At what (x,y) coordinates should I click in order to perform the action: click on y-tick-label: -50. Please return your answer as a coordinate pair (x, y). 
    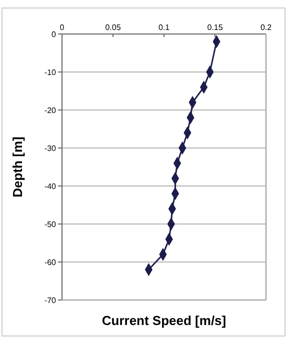
    Looking at the image, I should click on (50, 224).